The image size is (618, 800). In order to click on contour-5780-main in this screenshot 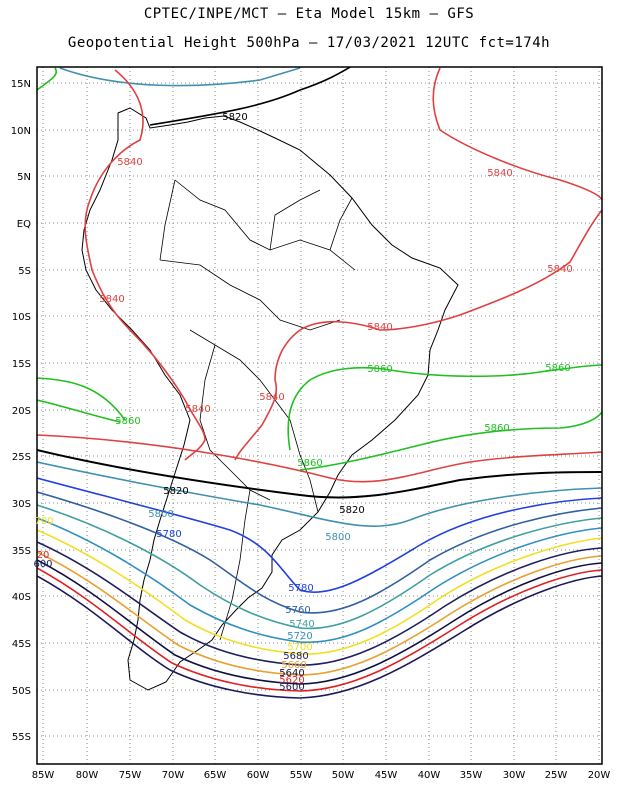, I will do `click(319, 535)`.